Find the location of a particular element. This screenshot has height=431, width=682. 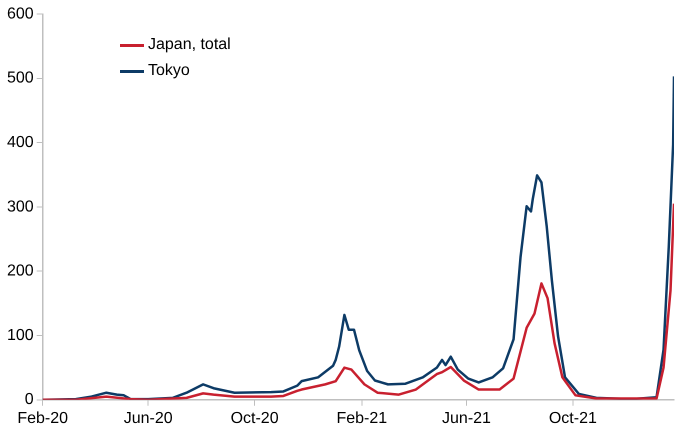

y-tick-label: 500 is located at coordinates (20, 78).